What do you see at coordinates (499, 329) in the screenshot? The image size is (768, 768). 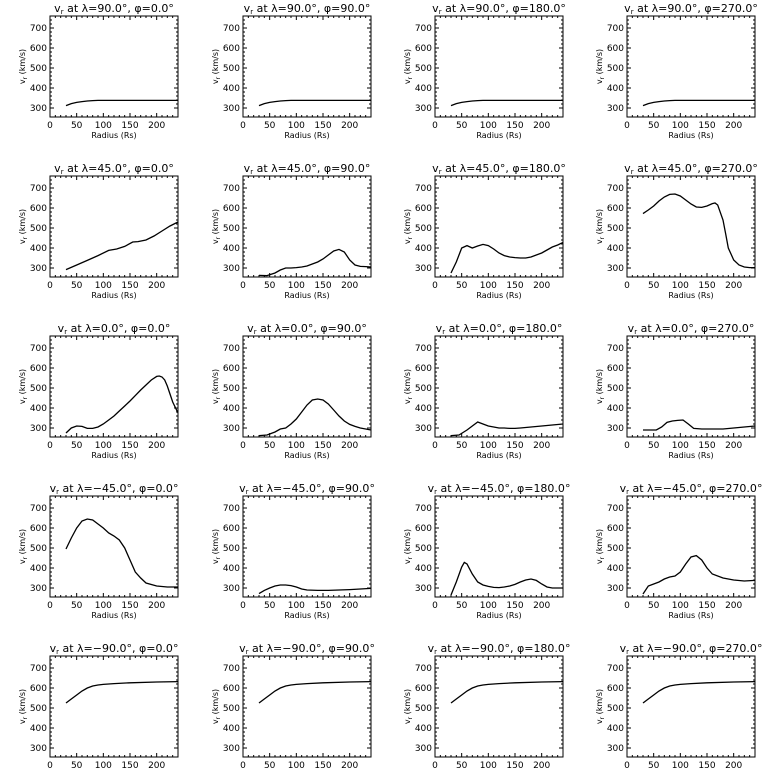 I see `panel-title: vr at λ=0.0°, φ=180.0°` at bounding box center [499, 329].